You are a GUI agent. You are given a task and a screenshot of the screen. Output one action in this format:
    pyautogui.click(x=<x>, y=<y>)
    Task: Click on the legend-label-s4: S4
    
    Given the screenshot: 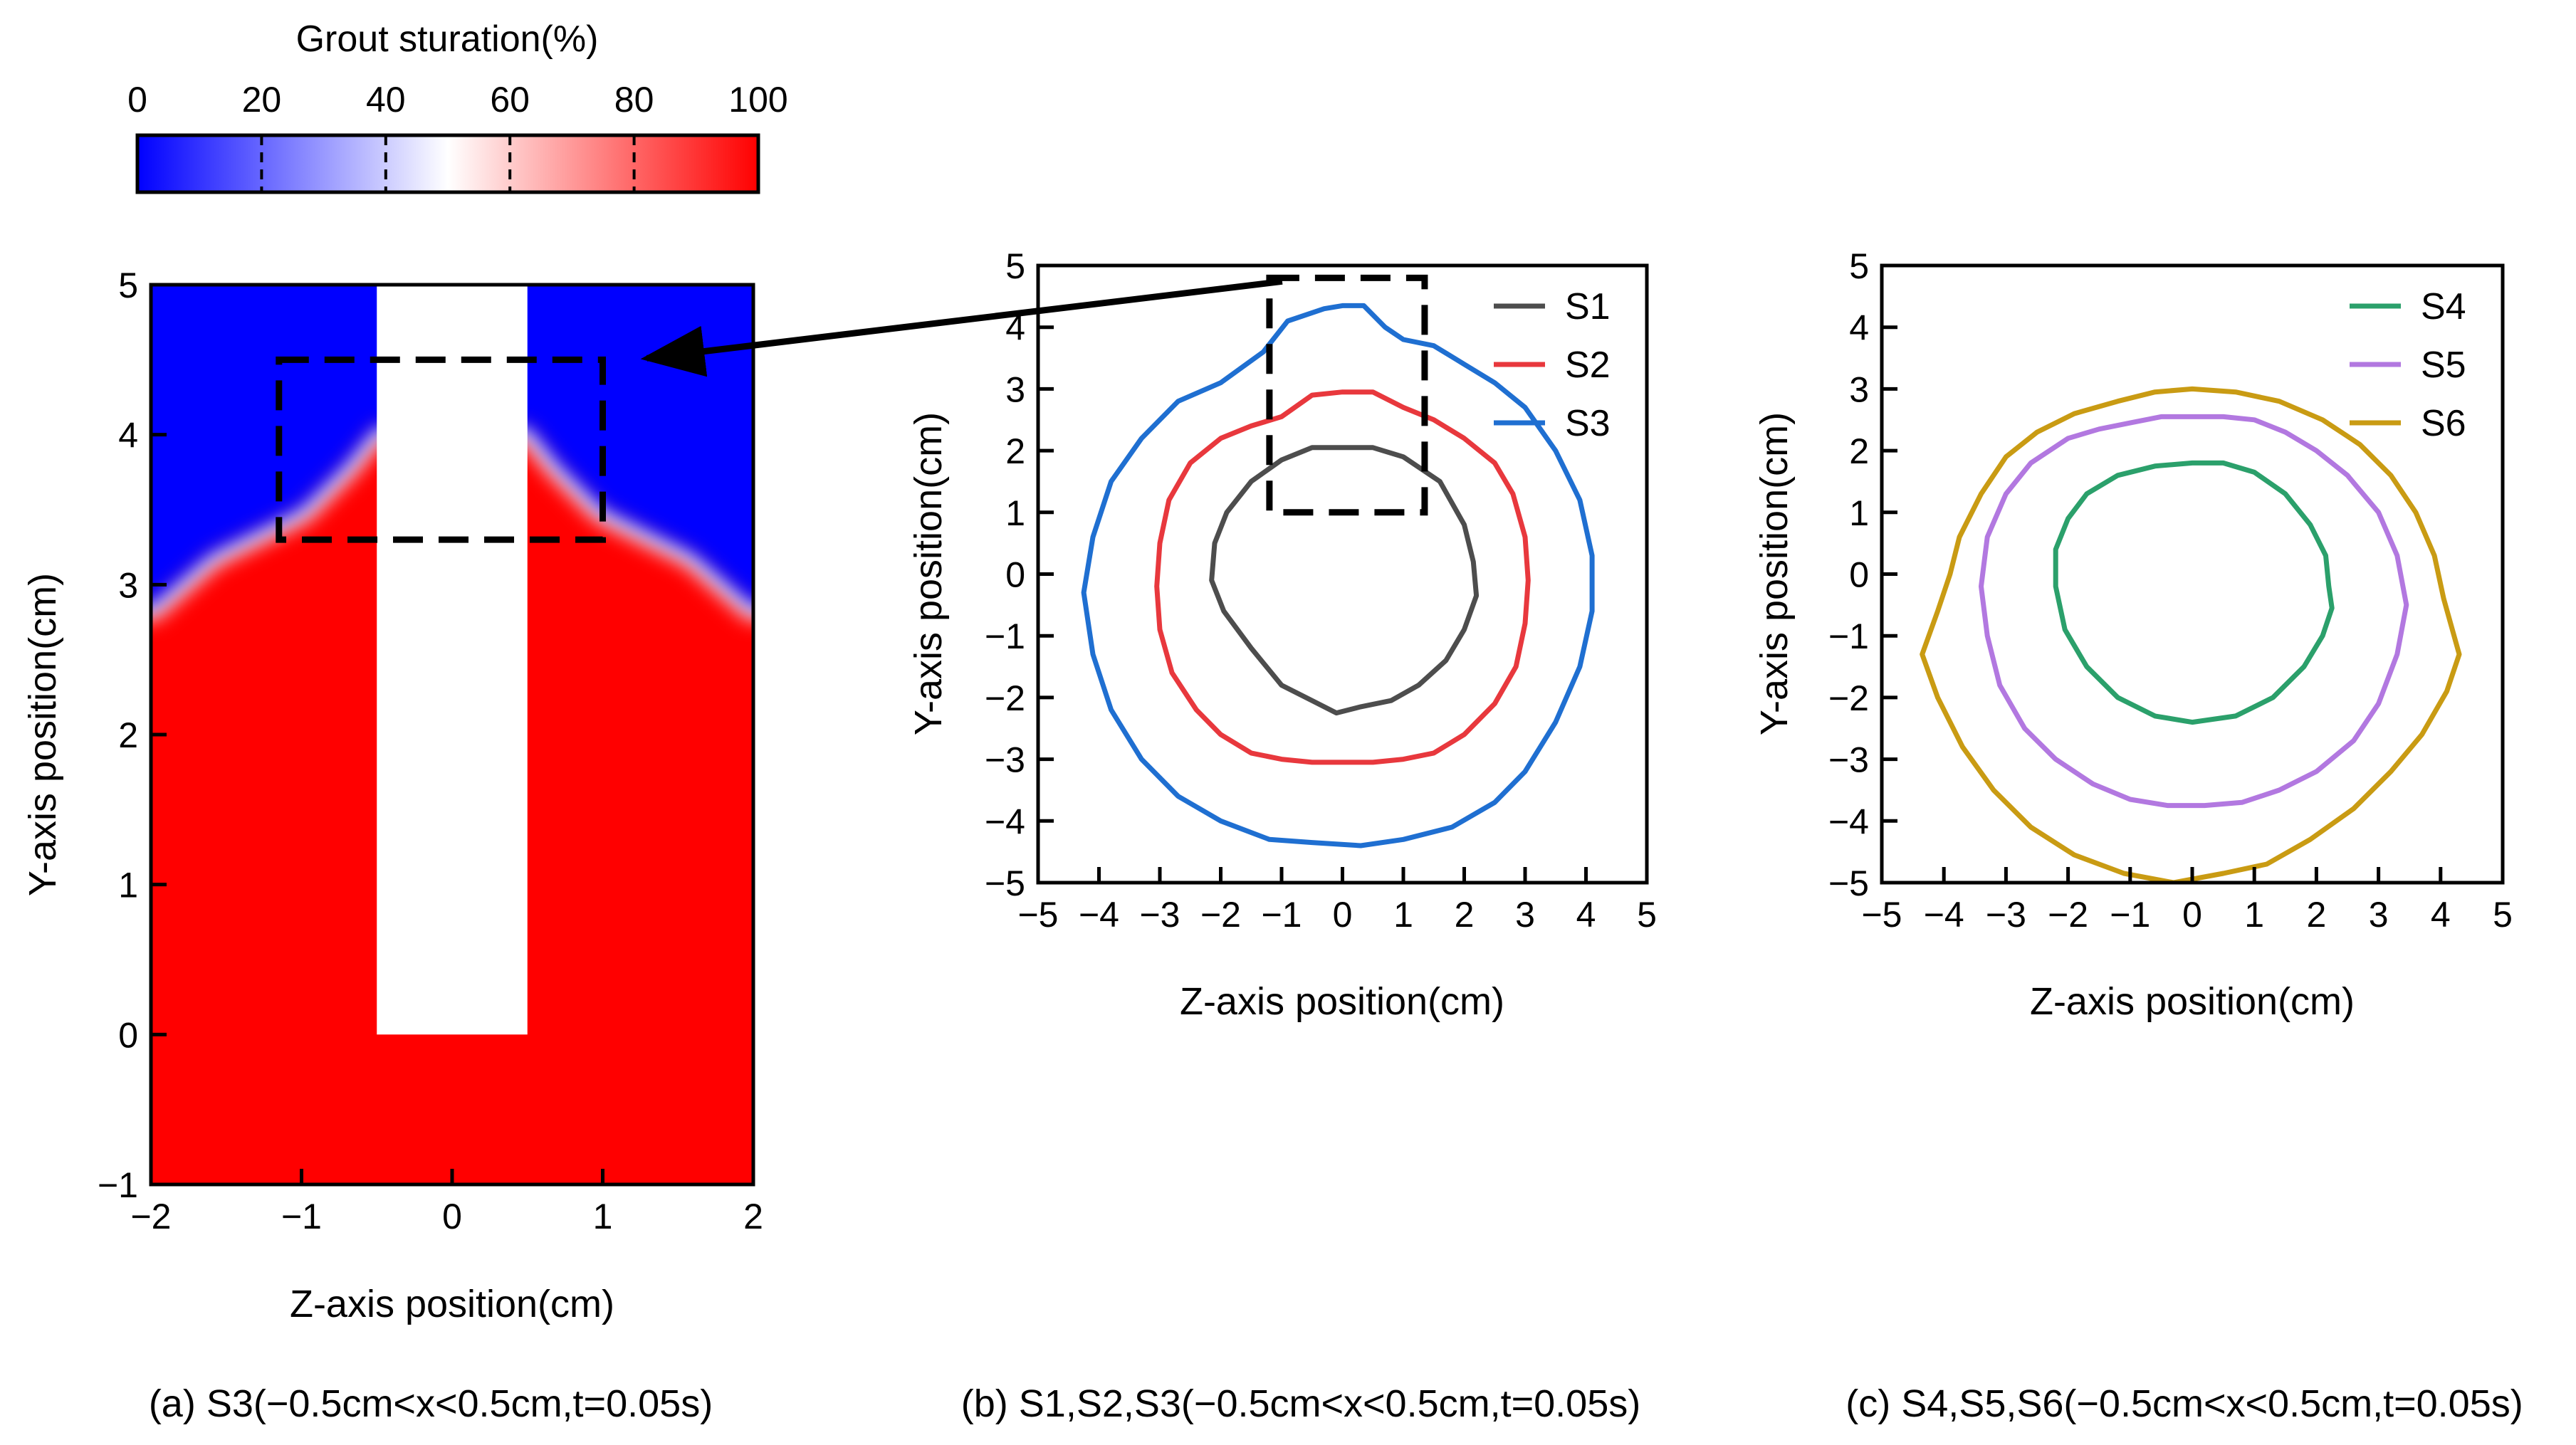 What is the action you would take?
    pyautogui.click(x=2443, y=306)
    